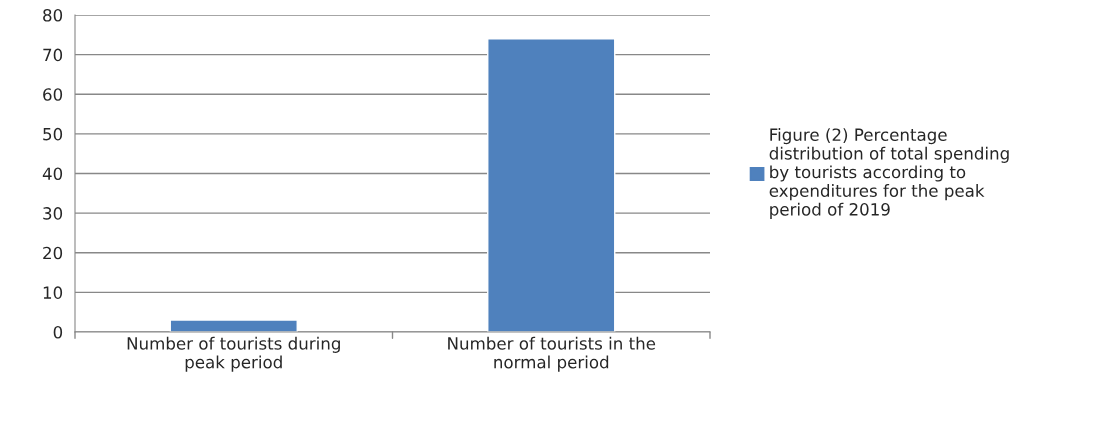  I want to click on y-tick-label: 80, so click(53, 15).